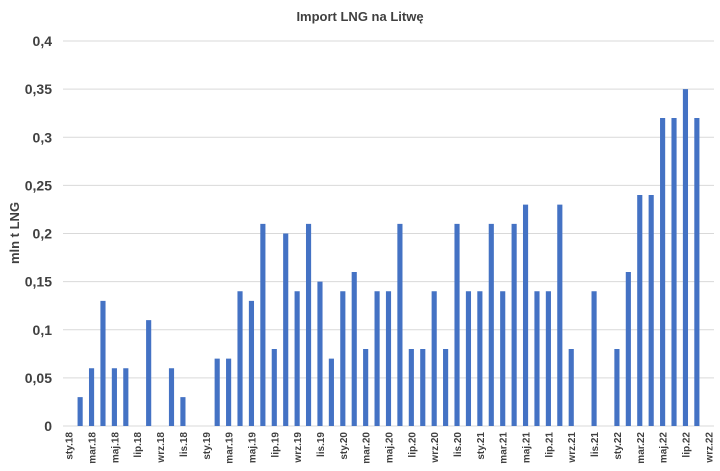 Image resolution: width=720 pixels, height=471 pixels. Describe the element at coordinates (184, 444) in the screenshot. I see `x-tick-label: lis.18` at that location.